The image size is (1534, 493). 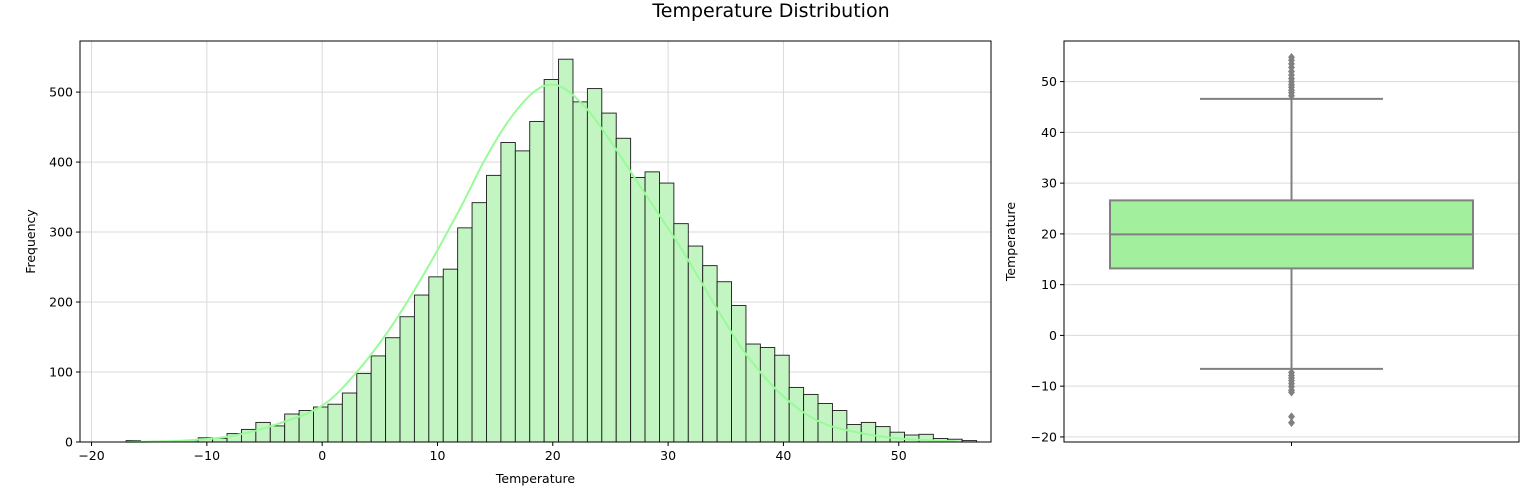 What do you see at coordinates (1049, 233) in the screenshot?
I see `box-ytick-label: 20` at bounding box center [1049, 233].